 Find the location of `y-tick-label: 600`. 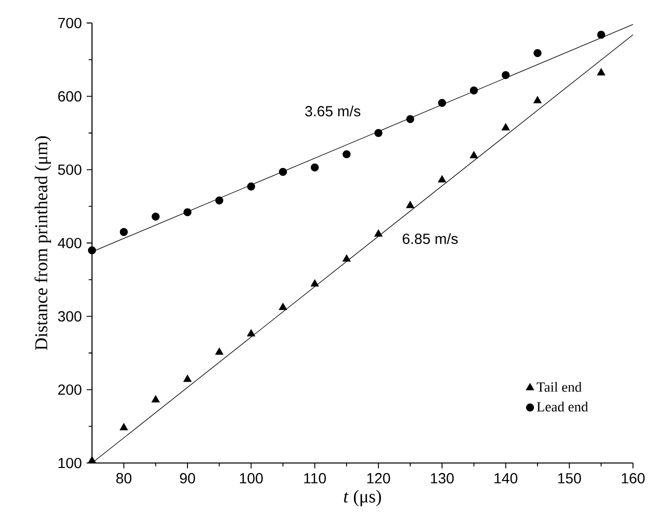

y-tick-label: 600 is located at coordinates (70, 96).